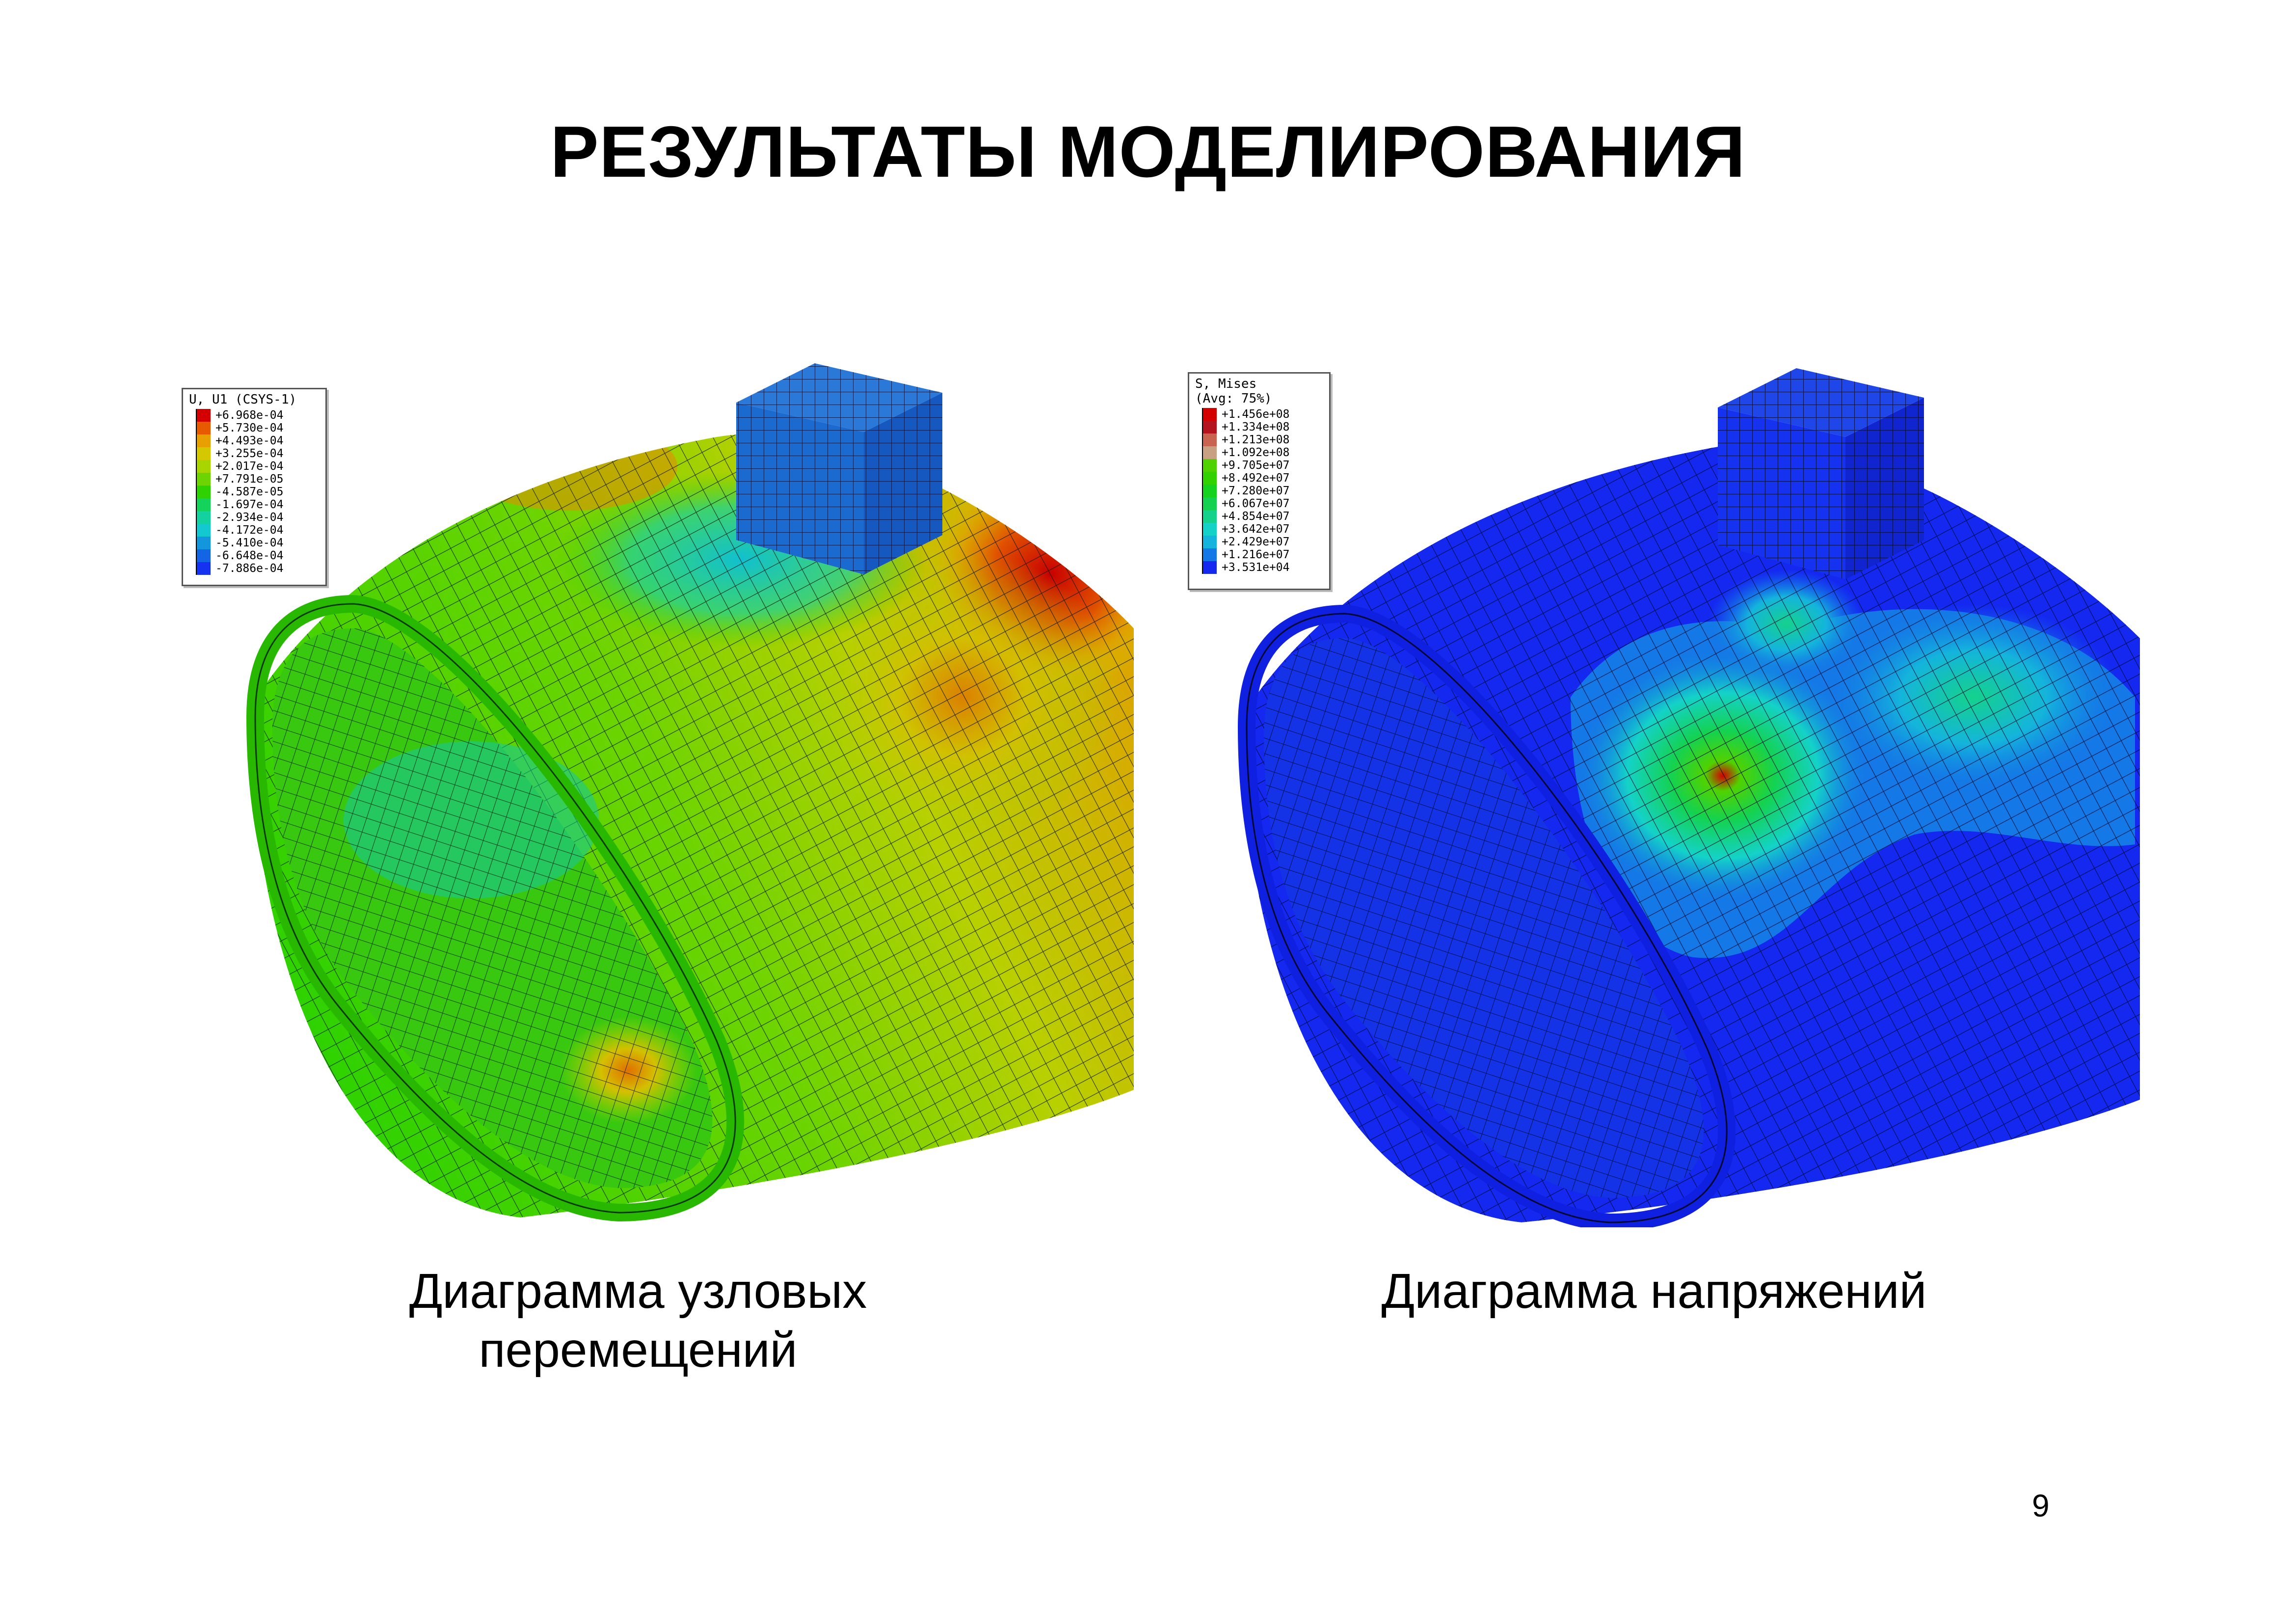 The width and height of the screenshot is (2296, 1624). What do you see at coordinates (1256, 529) in the screenshot?
I see `legend-value: +3.642e+07` at bounding box center [1256, 529].